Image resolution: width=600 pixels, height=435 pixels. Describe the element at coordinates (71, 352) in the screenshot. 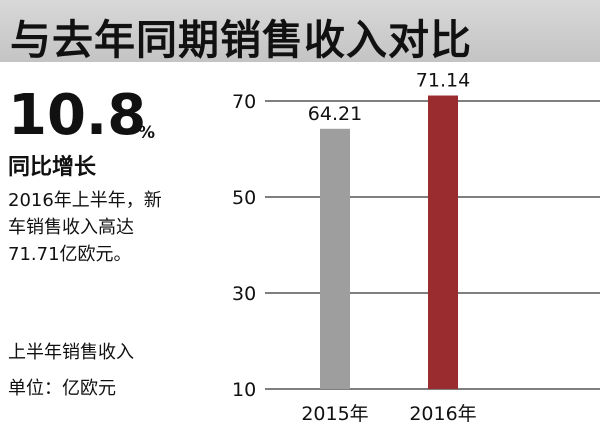

I see `metric-note: 上半年销售收入` at that location.